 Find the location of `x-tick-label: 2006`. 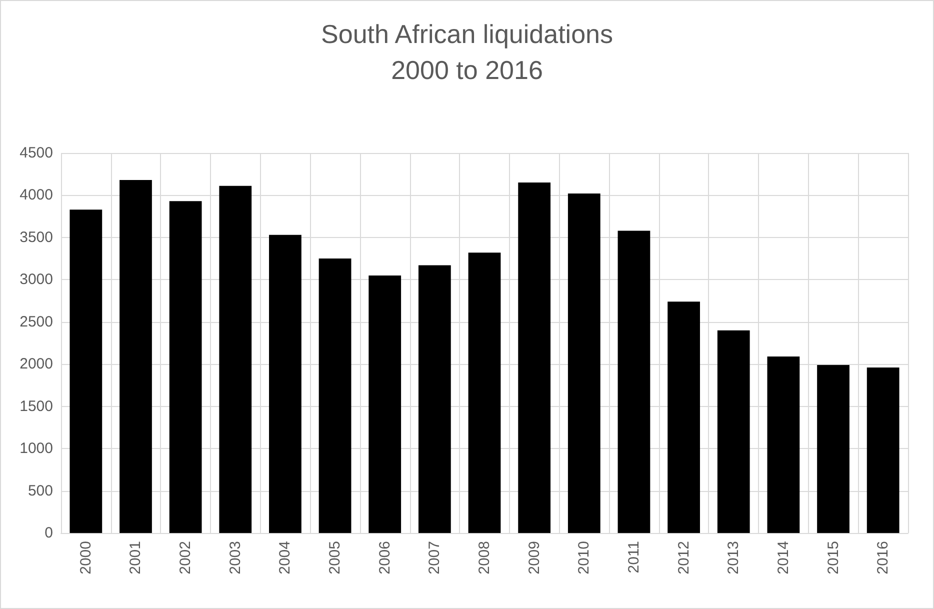

x-tick-label: 2006 is located at coordinates (385, 557).